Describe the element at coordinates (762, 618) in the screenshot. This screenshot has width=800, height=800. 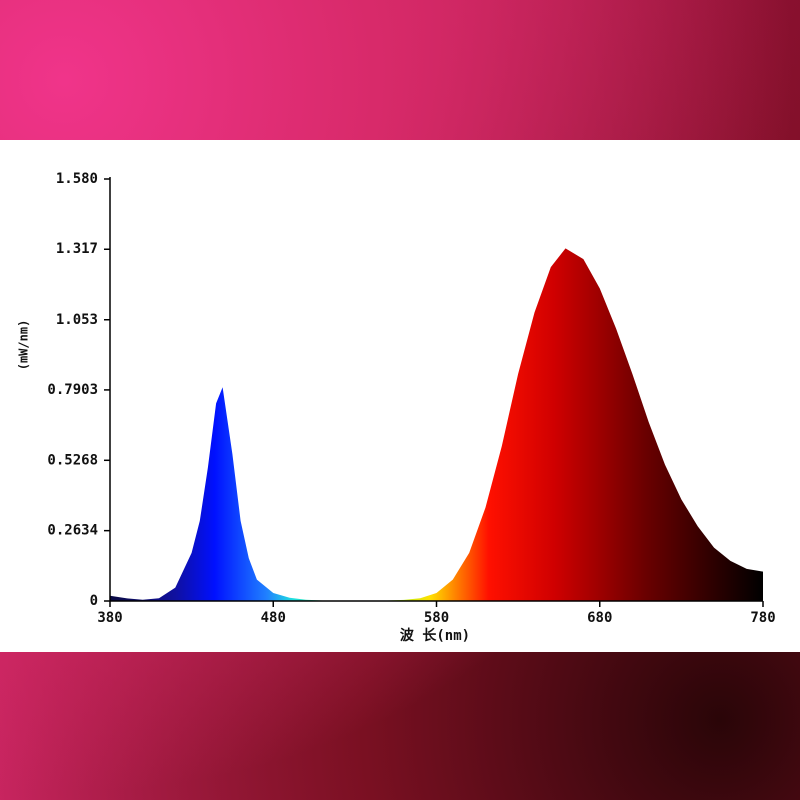
I see `x-tick-label: 780` at that location.